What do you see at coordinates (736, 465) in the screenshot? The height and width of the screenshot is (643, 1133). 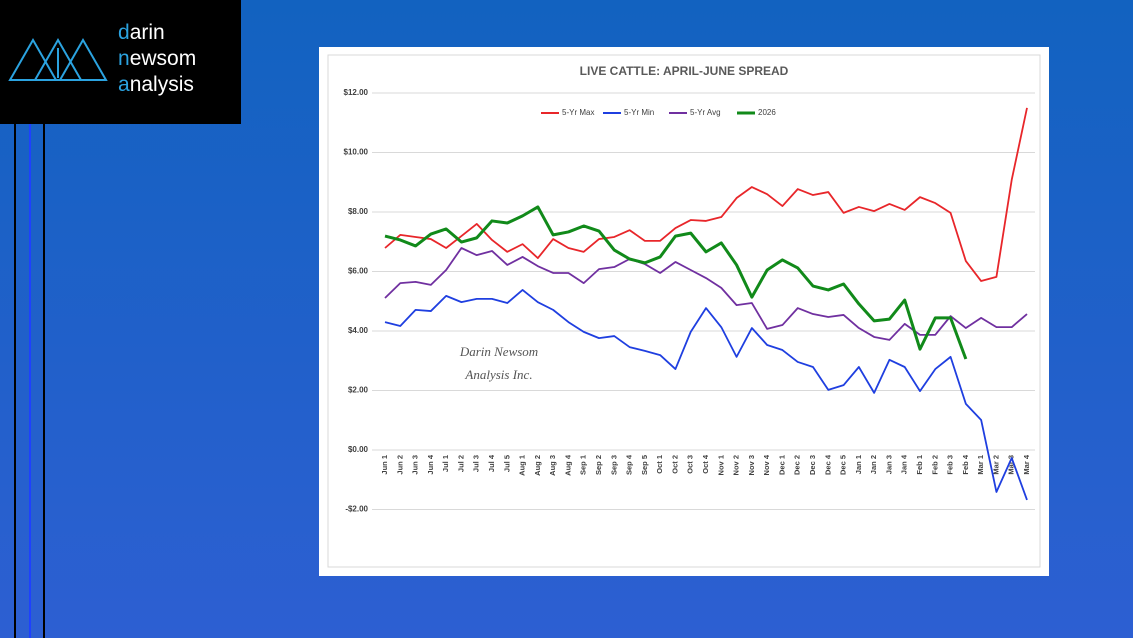 I see `x-tick-label: Nov 2` at bounding box center [736, 465].